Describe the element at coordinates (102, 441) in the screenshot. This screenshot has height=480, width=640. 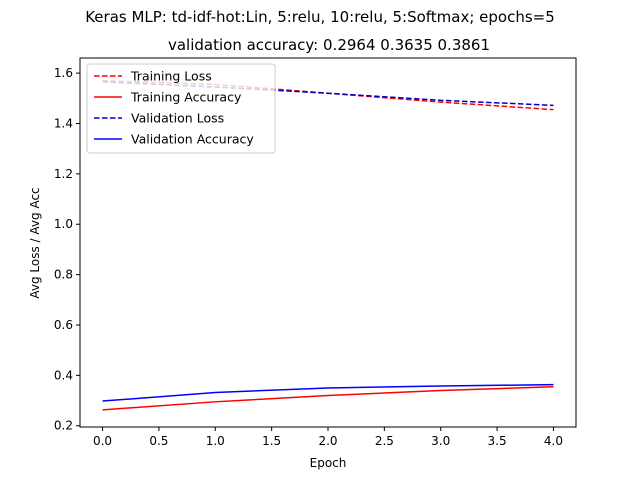
I see `x-tick-label: 0.0` at that location.